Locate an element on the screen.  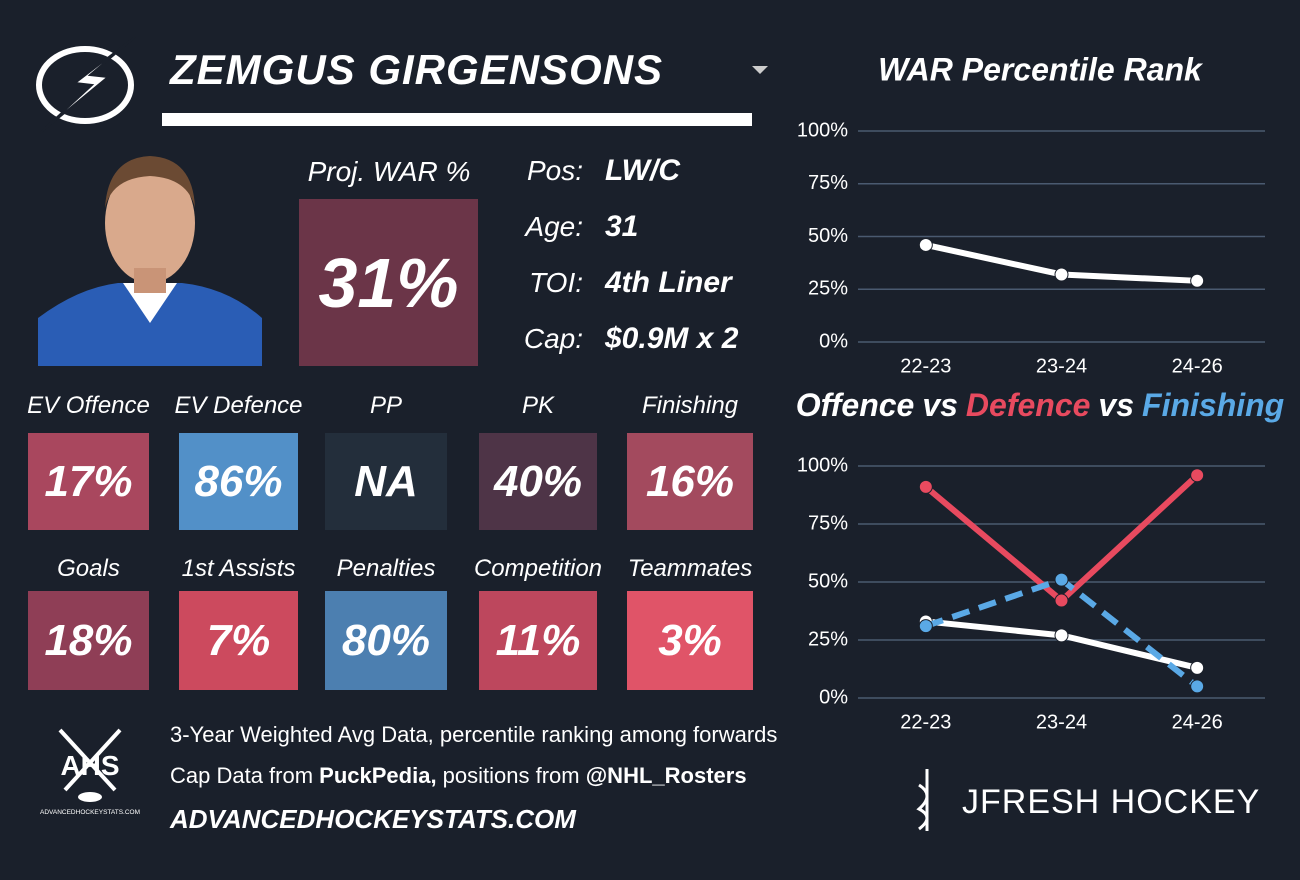
info-value: 31 is located at coordinates (622, 226).